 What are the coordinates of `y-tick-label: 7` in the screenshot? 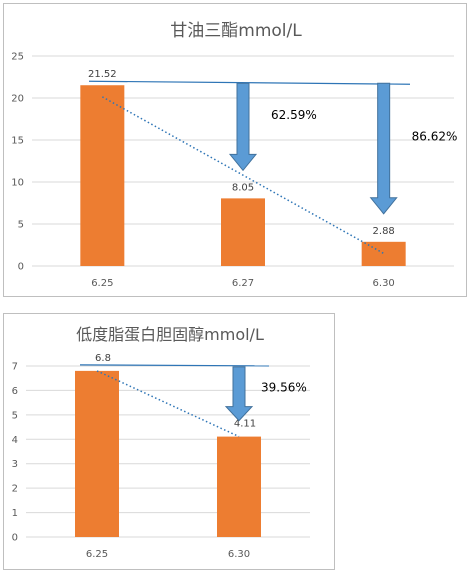 It's located at (15, 367).